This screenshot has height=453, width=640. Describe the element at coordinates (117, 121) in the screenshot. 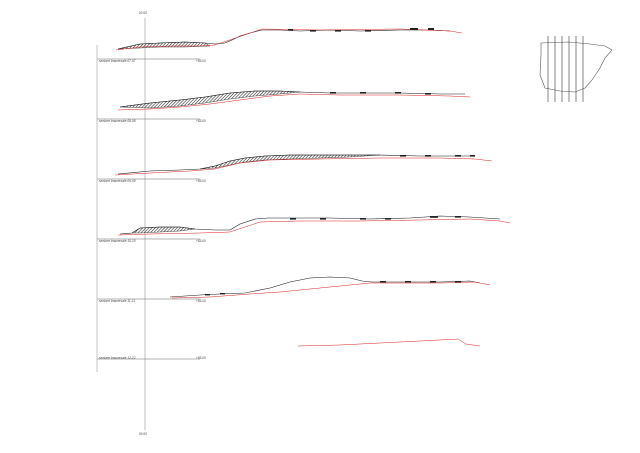

I see `section-label: sezione trasversale 08-08` at that location.